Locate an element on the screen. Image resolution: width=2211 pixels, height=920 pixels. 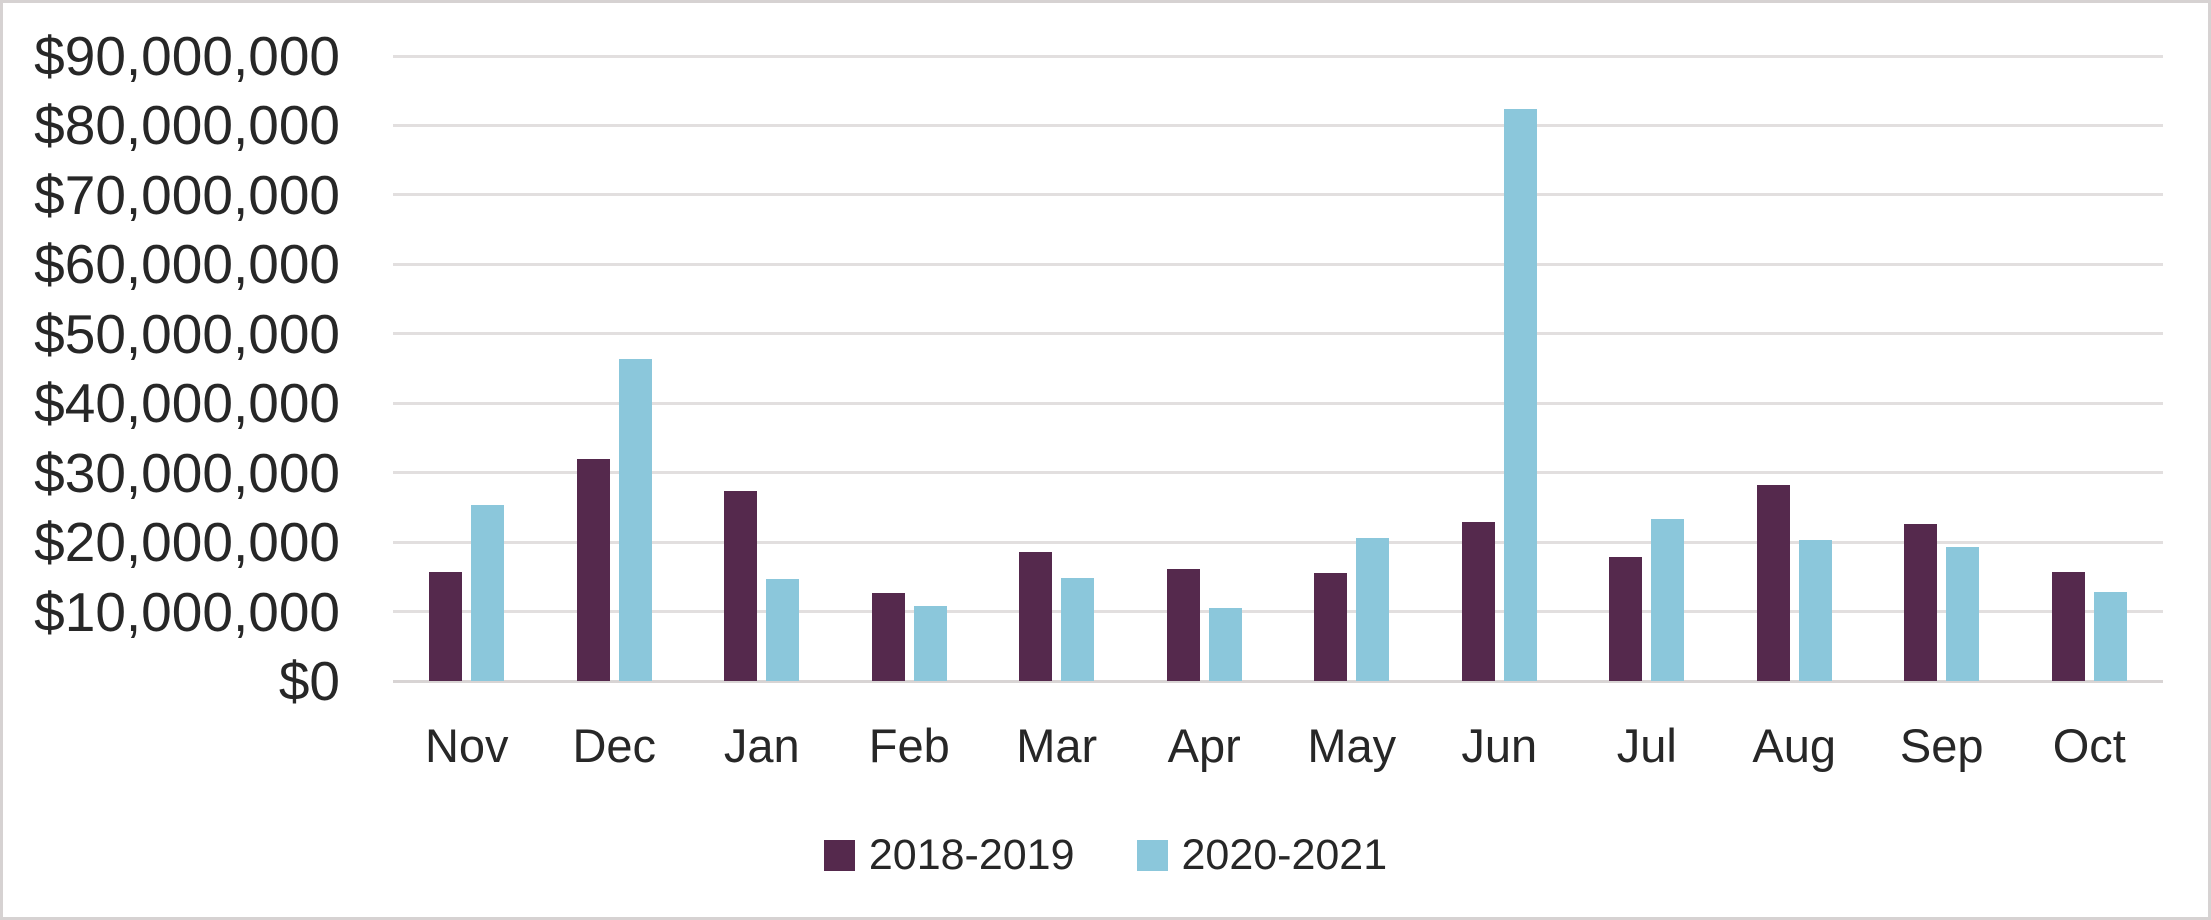
y-tick-label: $80,000,000 is located at coordinates (187, 125).